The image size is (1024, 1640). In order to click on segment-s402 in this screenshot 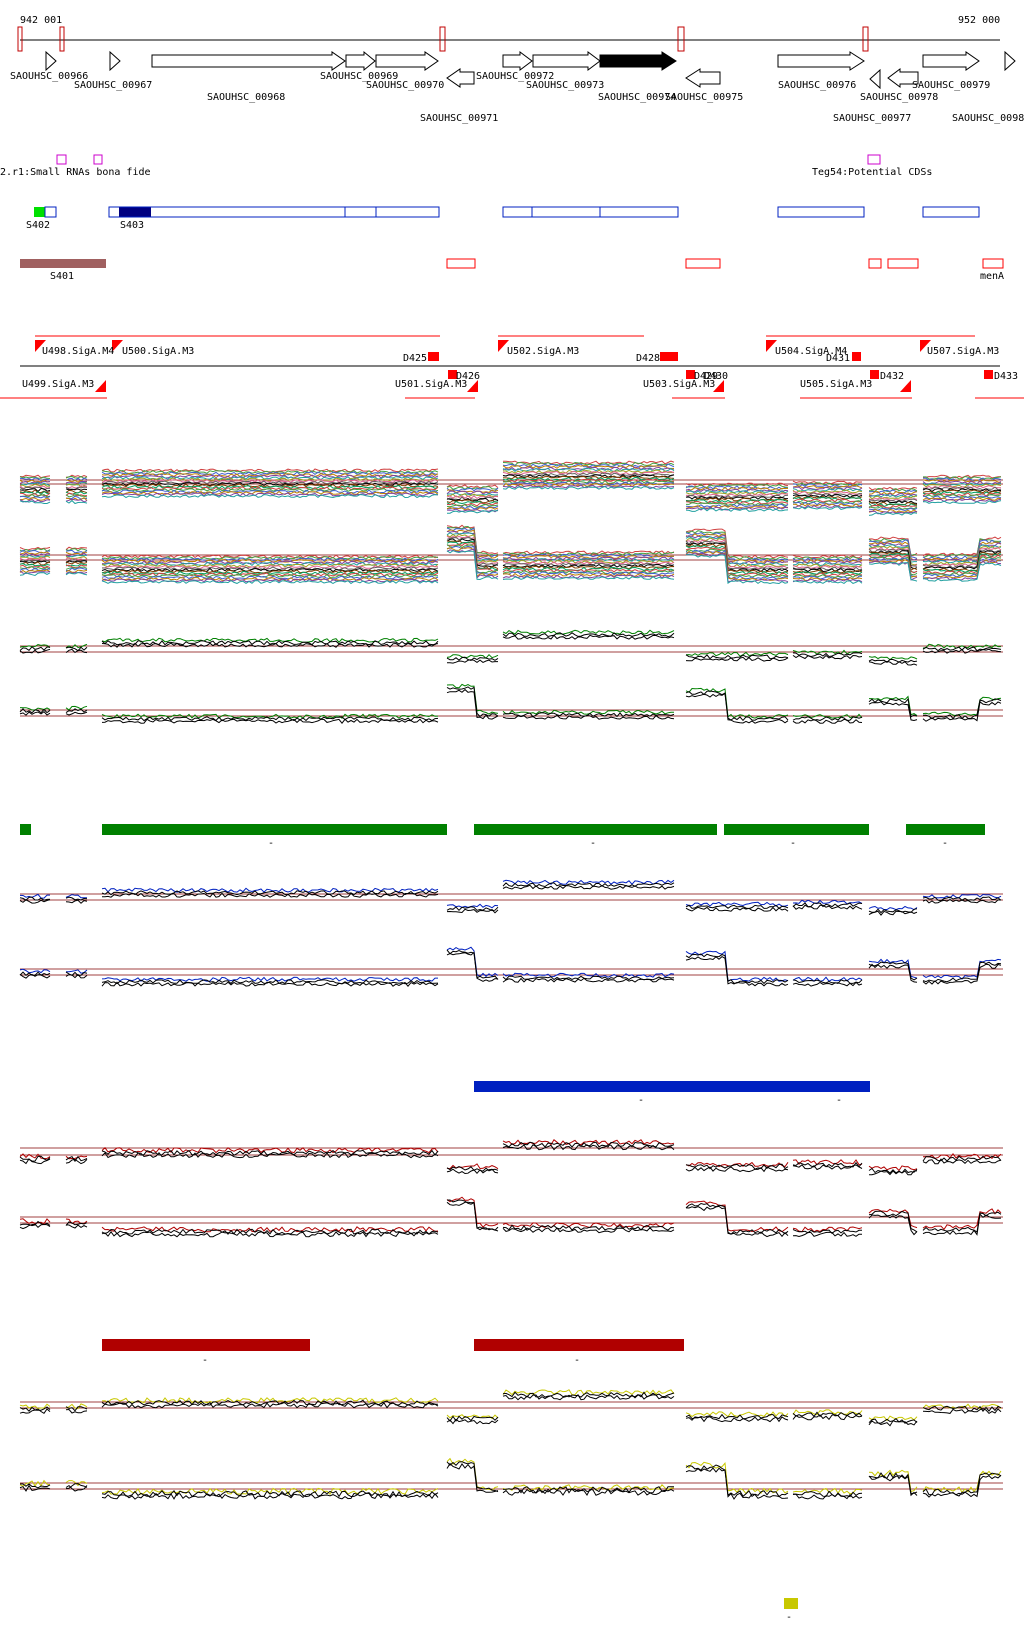, I will do `click(50, 212)`.